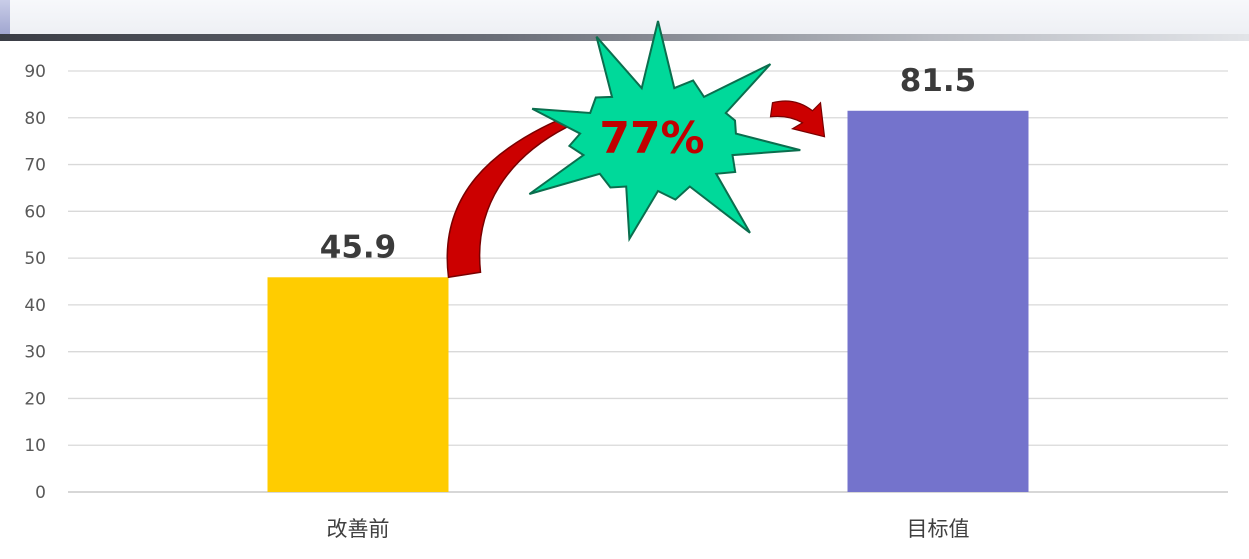 The width and height of the screenshot is (1249, 559). I want to click on bar-value-label: 81.5, so click(938, 81).